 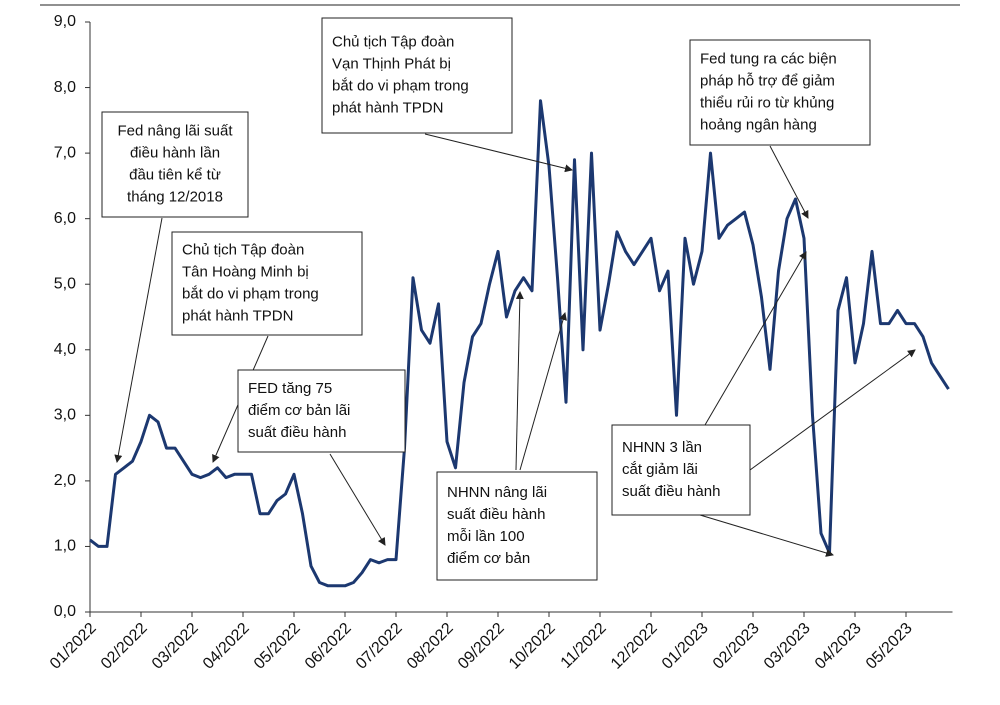 I want to click on y-tick-label: 5,0, so click(x=65, y=283).